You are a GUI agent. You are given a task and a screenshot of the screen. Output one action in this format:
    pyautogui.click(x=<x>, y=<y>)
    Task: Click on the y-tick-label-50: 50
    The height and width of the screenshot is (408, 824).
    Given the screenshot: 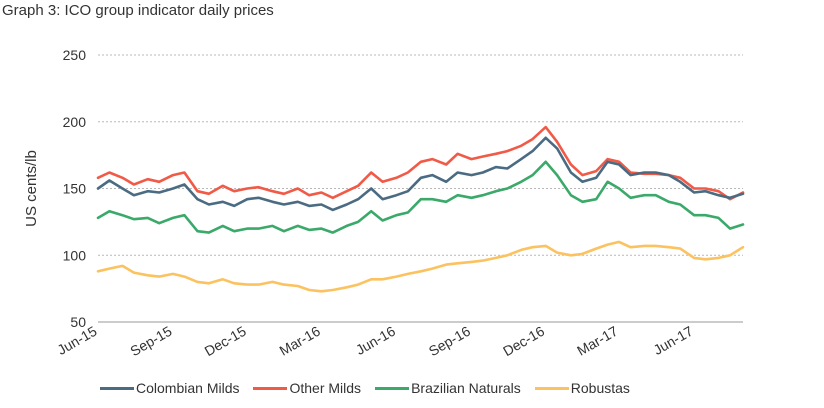 What is the action you would take?
    pyautogui.click(x=78, y=322)
    